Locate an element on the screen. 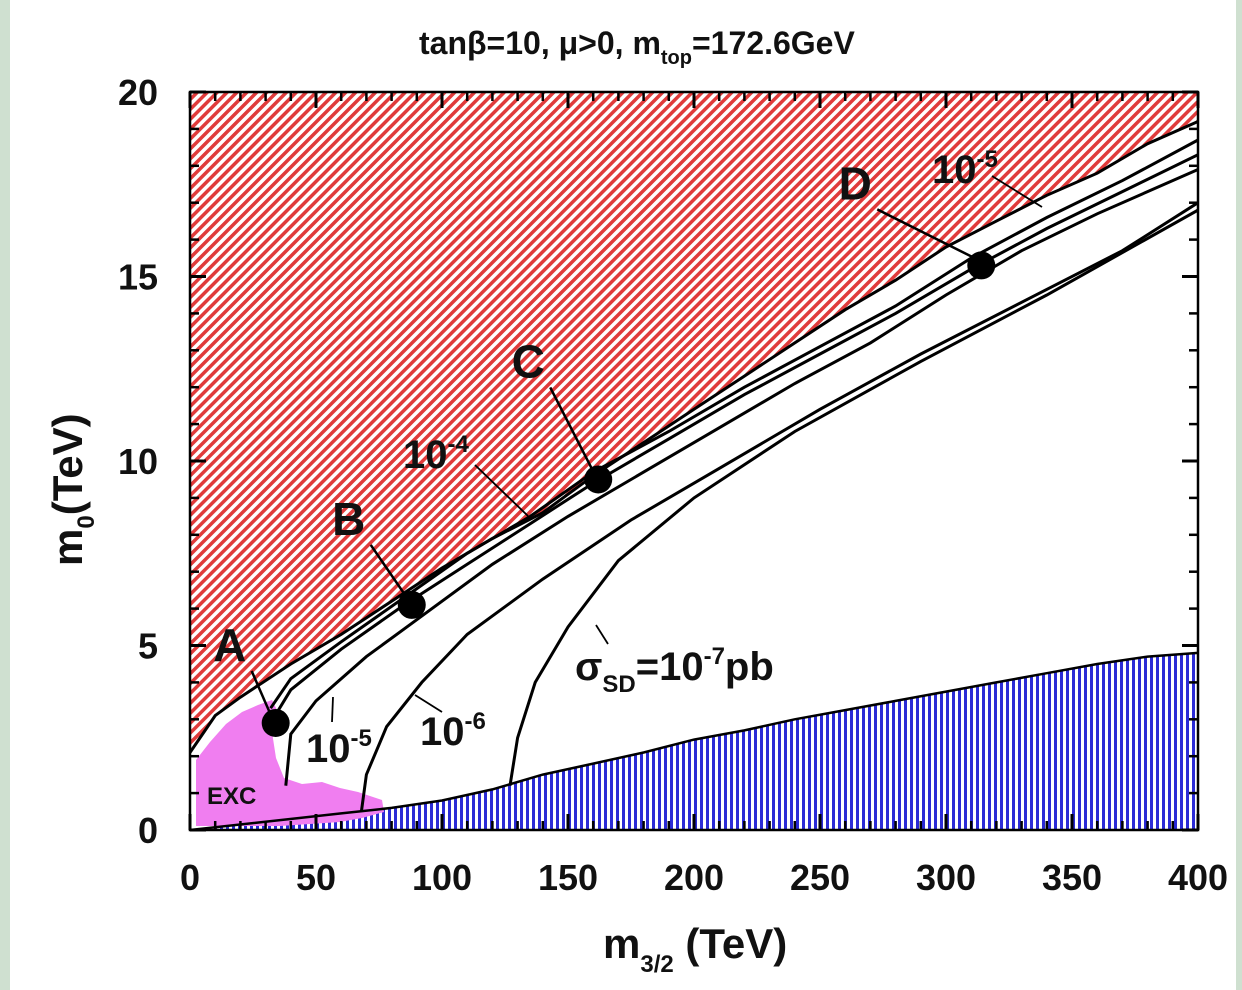  contour-label-1e-5-upper: 10-5 is located at coordinates (965, 169).